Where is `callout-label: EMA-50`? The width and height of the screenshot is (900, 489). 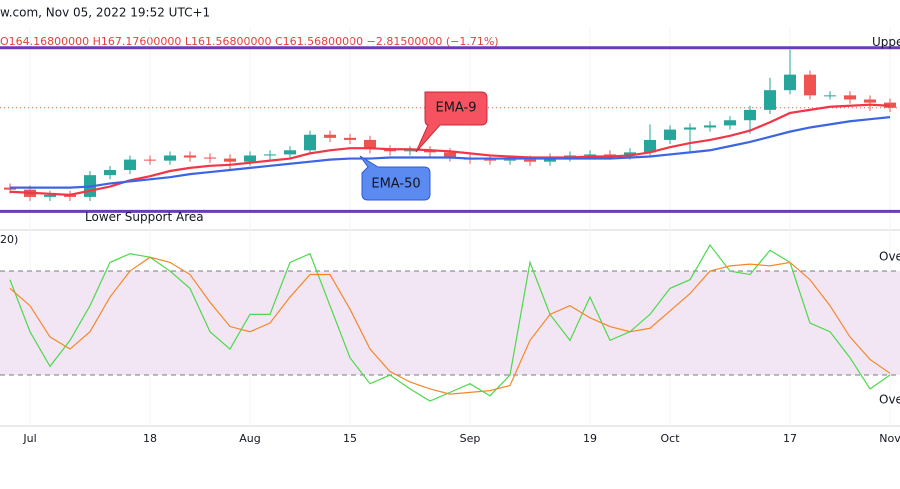 callout-label: EMA-50 is located at coordinates (395, 184).